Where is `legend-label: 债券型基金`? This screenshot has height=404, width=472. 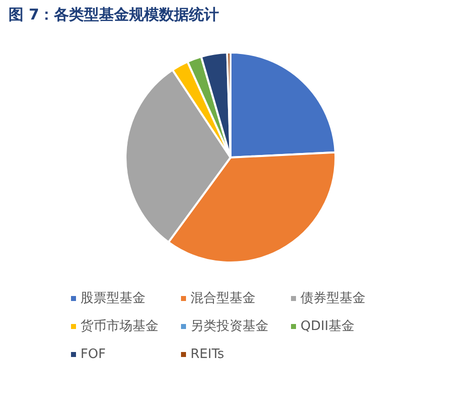
legend-label: 债券型基金 is located at coordinates (333, 298).